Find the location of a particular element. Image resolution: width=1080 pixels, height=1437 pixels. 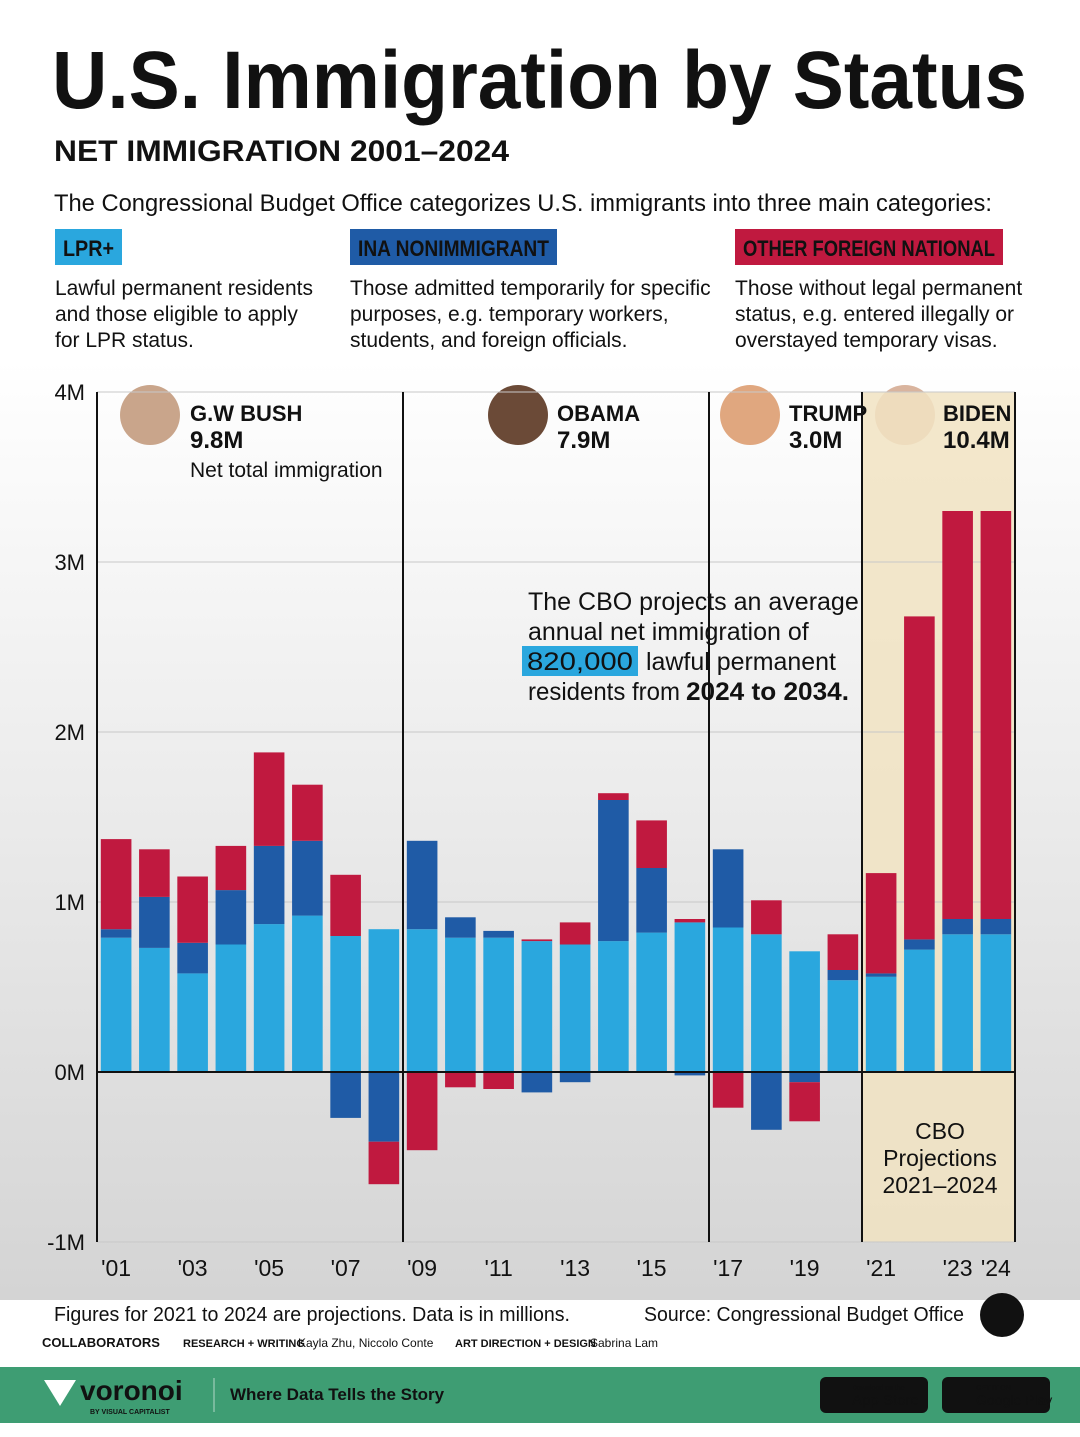

legend-label: OTHER FOREIGN NATIONAL is located at coordinates (869, 248).